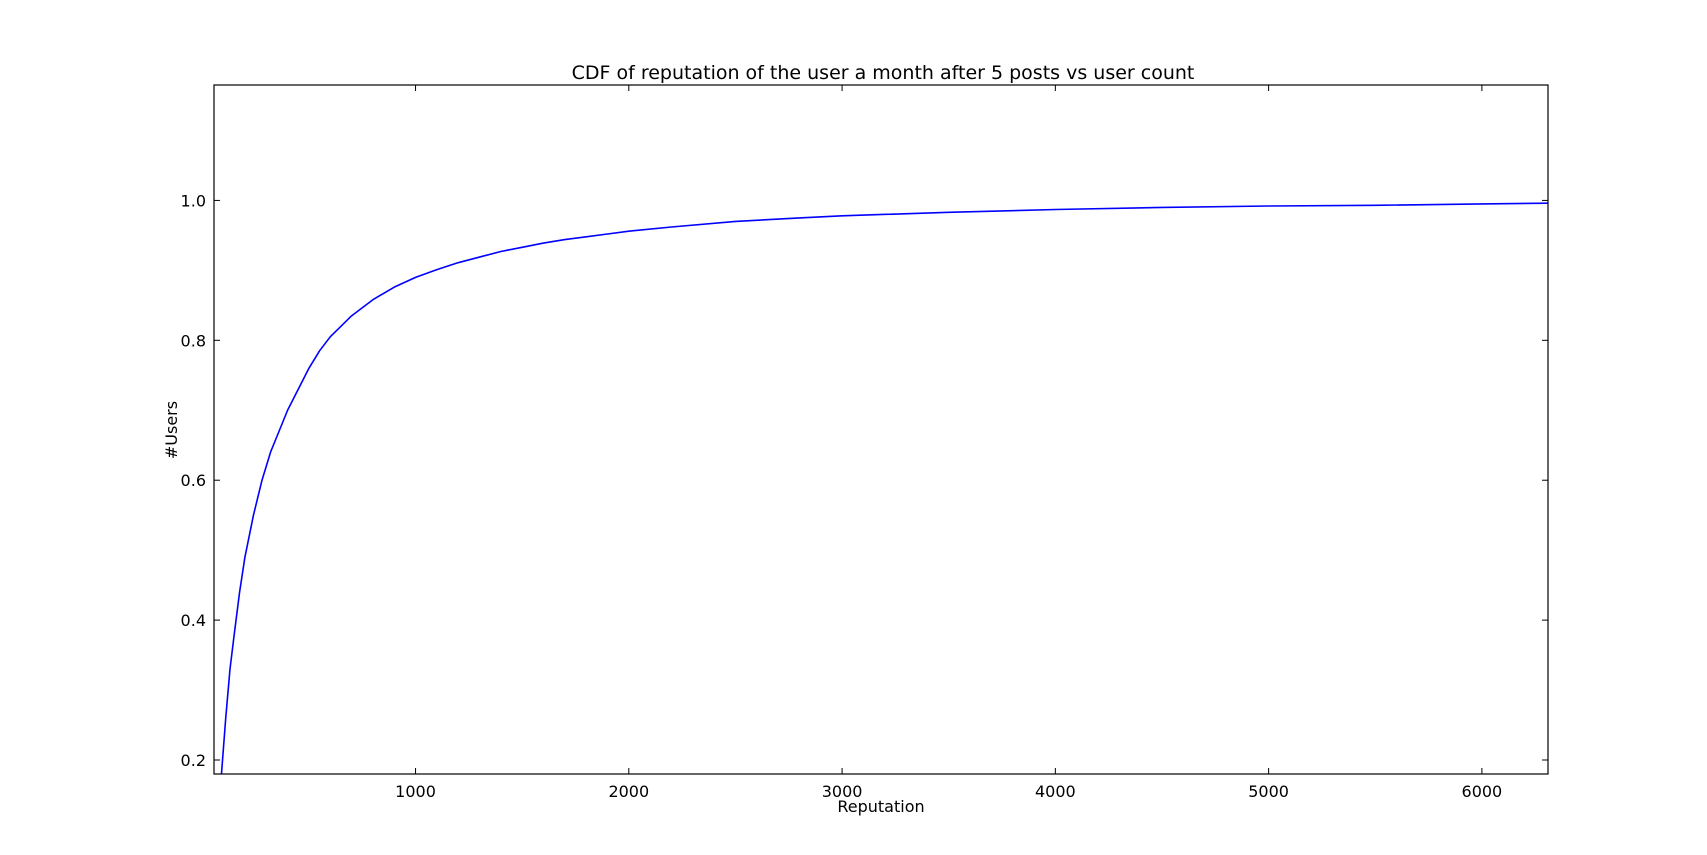 This screenshot has width=1707, height=855. What do you see at coordinates (1482, 791) in the screenshot?
I see `x-tick-label: 6000` at bounding box center [1482, 791].